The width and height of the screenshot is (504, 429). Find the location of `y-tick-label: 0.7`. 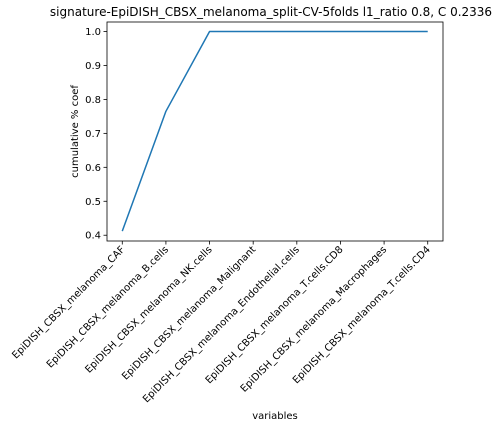

y-tick-label: 0.7 is located at coordinates (93, 134).